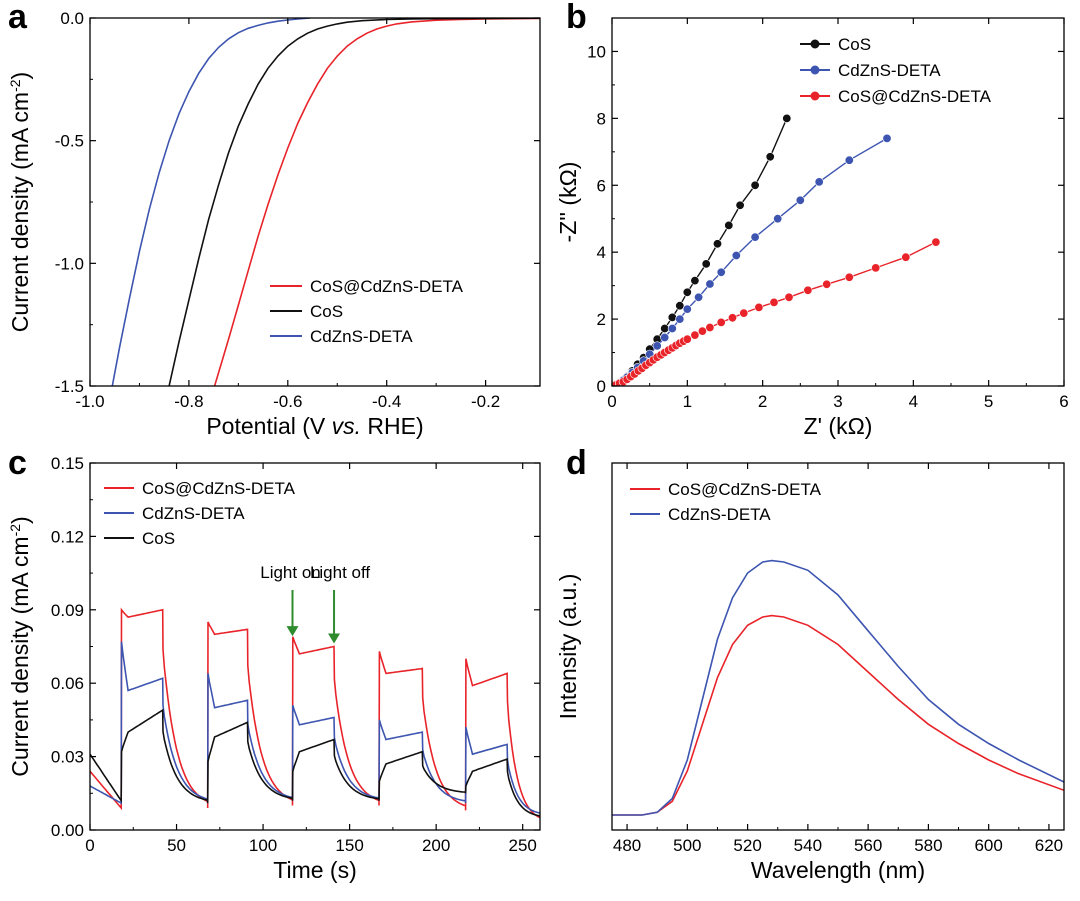  I want to click on y-tick-label: 0.12, so click(67, 536).